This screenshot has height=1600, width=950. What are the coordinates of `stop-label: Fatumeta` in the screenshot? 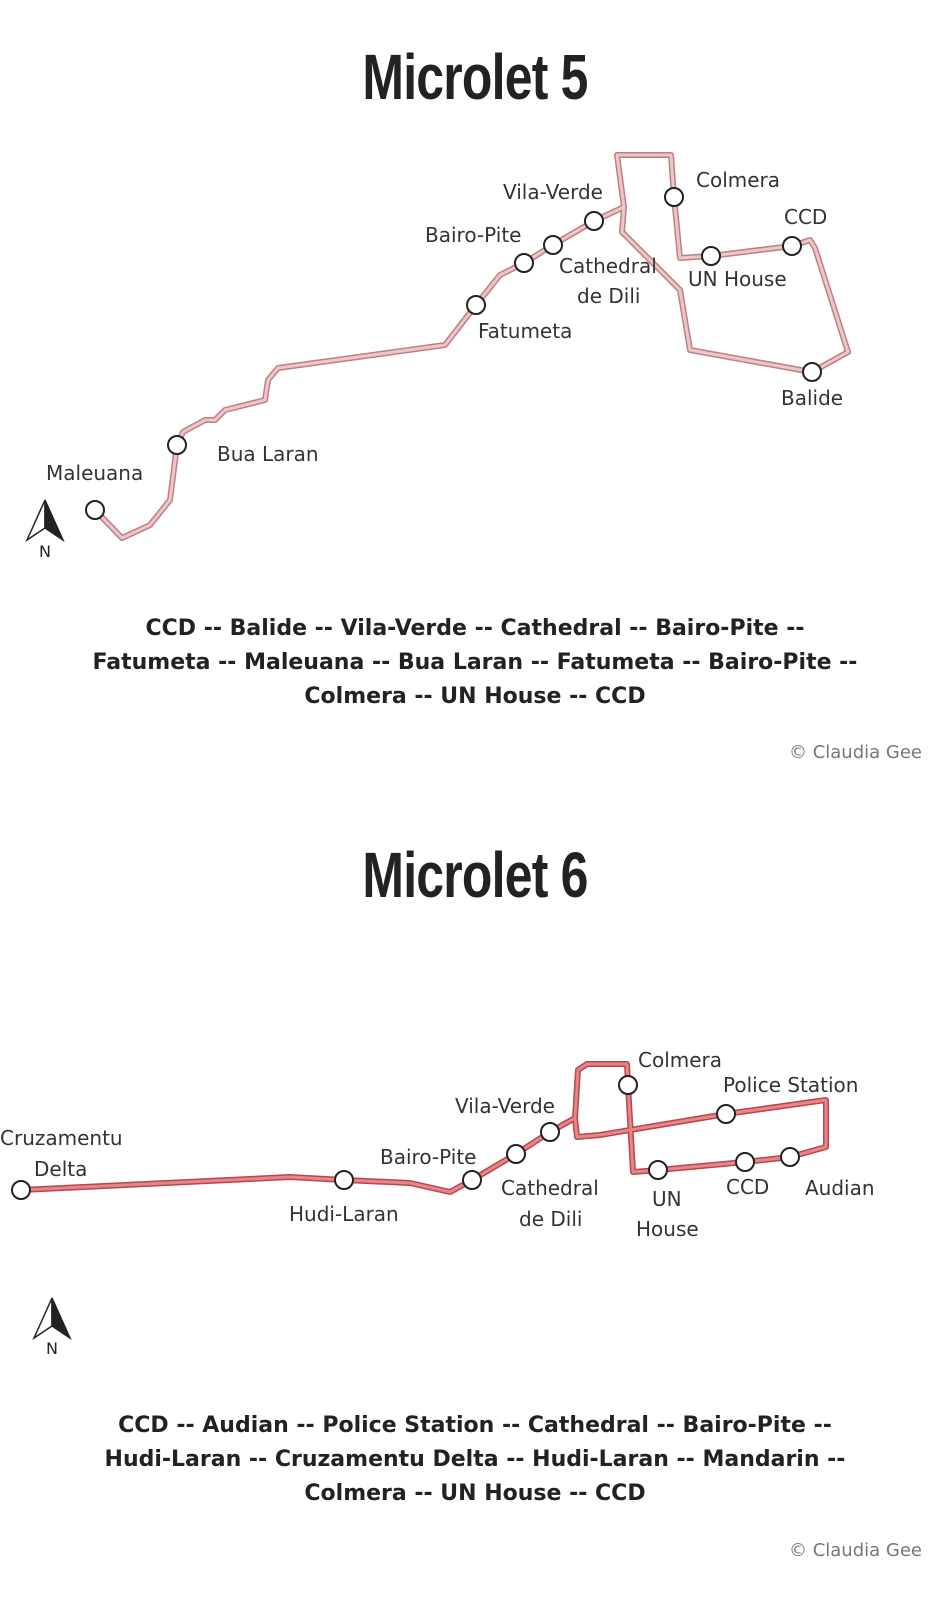 It's located at (525, 331).